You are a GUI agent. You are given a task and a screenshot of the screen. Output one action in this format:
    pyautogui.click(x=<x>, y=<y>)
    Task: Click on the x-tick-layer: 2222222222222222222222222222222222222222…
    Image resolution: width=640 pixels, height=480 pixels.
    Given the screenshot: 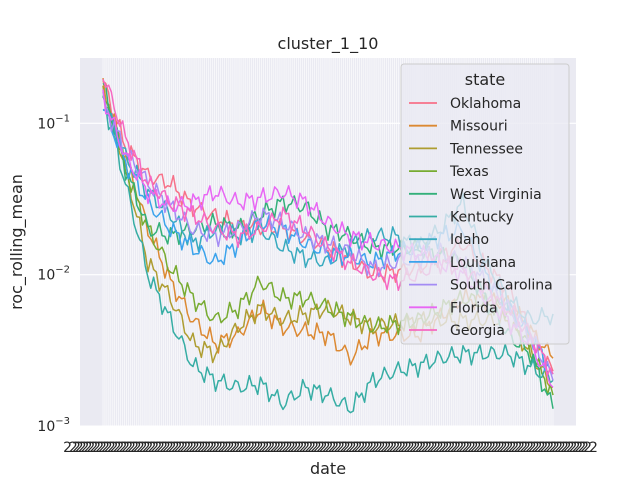 What is the action you would take?
    pyautogui.click(x=330, y=448)
    